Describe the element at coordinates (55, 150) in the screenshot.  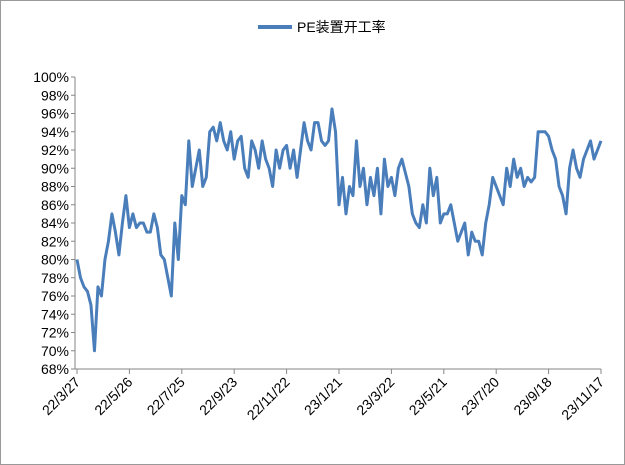
I see `y-tick-label: 92%` at that location.